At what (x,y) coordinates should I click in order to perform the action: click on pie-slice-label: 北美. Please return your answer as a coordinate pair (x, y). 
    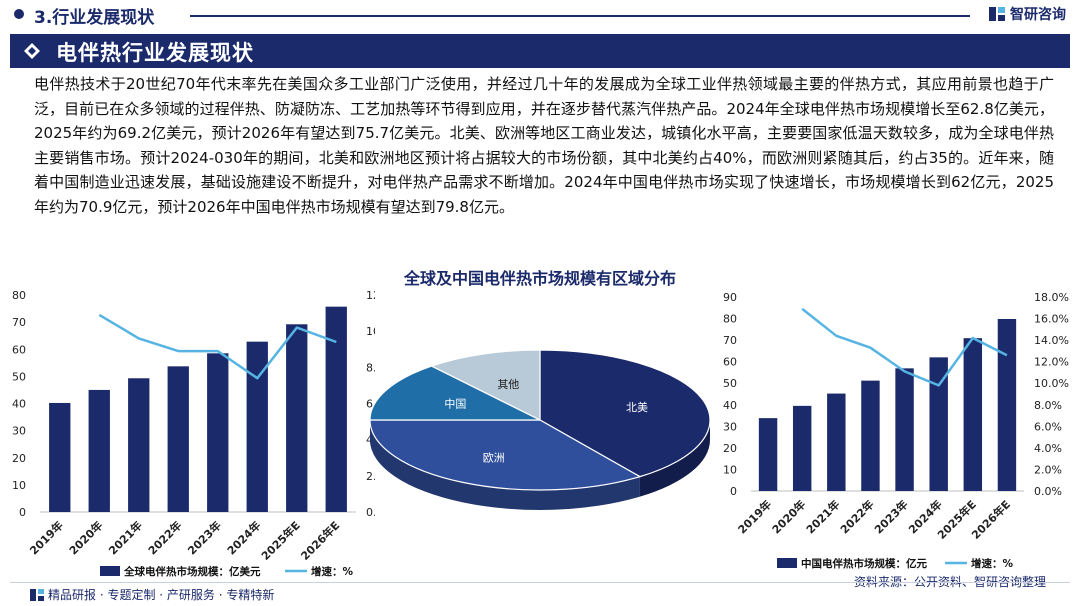
    Looking at the image, I should click on (637, 407).